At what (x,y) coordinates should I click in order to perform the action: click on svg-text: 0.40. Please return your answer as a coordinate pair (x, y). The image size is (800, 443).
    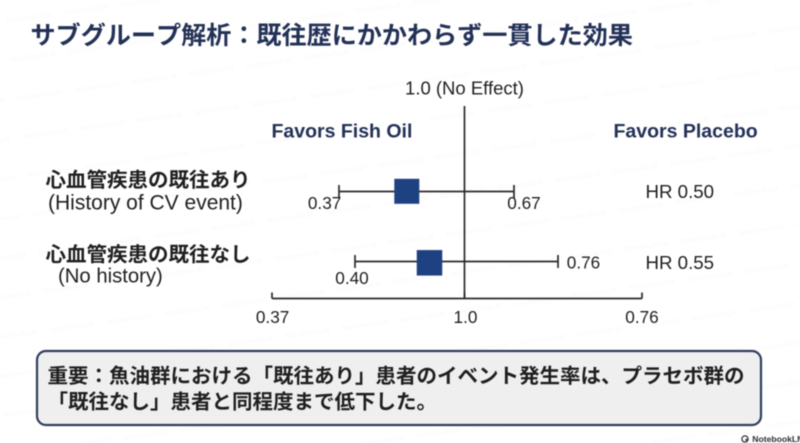
    Looking at the image, I should click on (351, 278).